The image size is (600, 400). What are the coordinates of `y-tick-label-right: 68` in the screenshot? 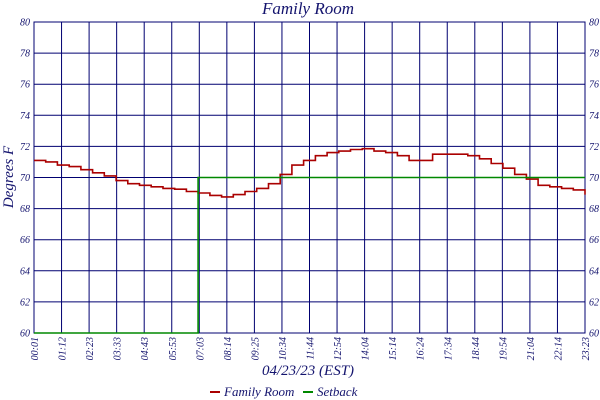 It's located at (594, 209).